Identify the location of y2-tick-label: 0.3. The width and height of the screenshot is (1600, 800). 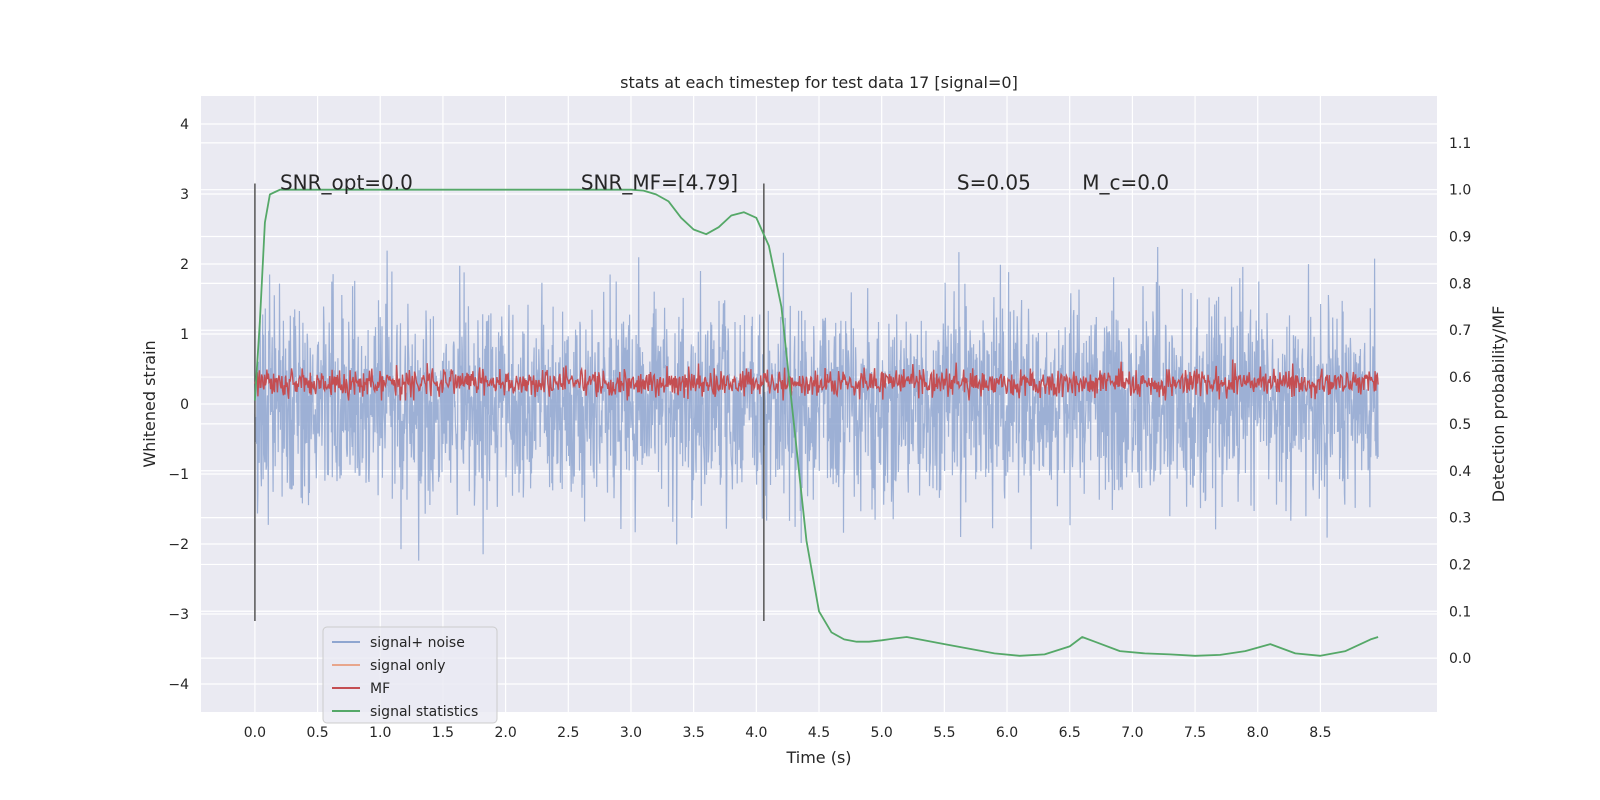
(1460, 519).